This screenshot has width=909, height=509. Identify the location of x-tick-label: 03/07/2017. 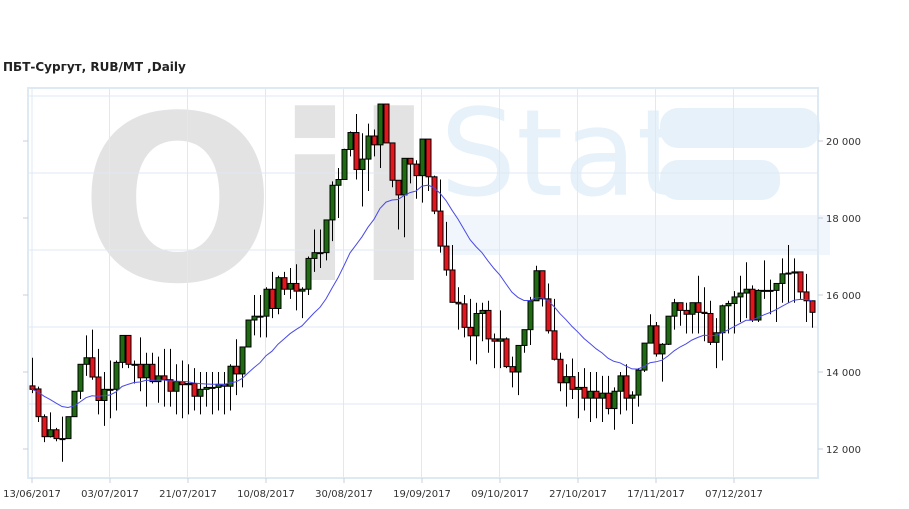
(110, 494).